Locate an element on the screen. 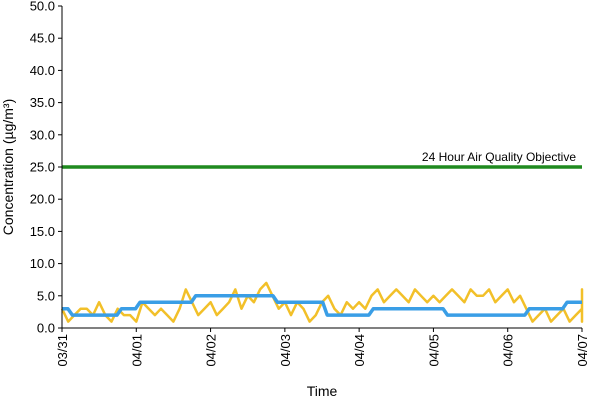 The image size is (600, 400). y-tick-label: 40.0 is located at coordinates (42, 70).